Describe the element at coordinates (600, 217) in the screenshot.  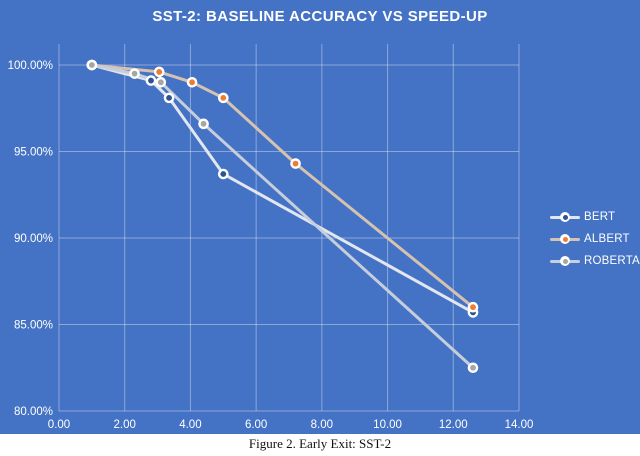
I see `legend-label: BERT` at that location.